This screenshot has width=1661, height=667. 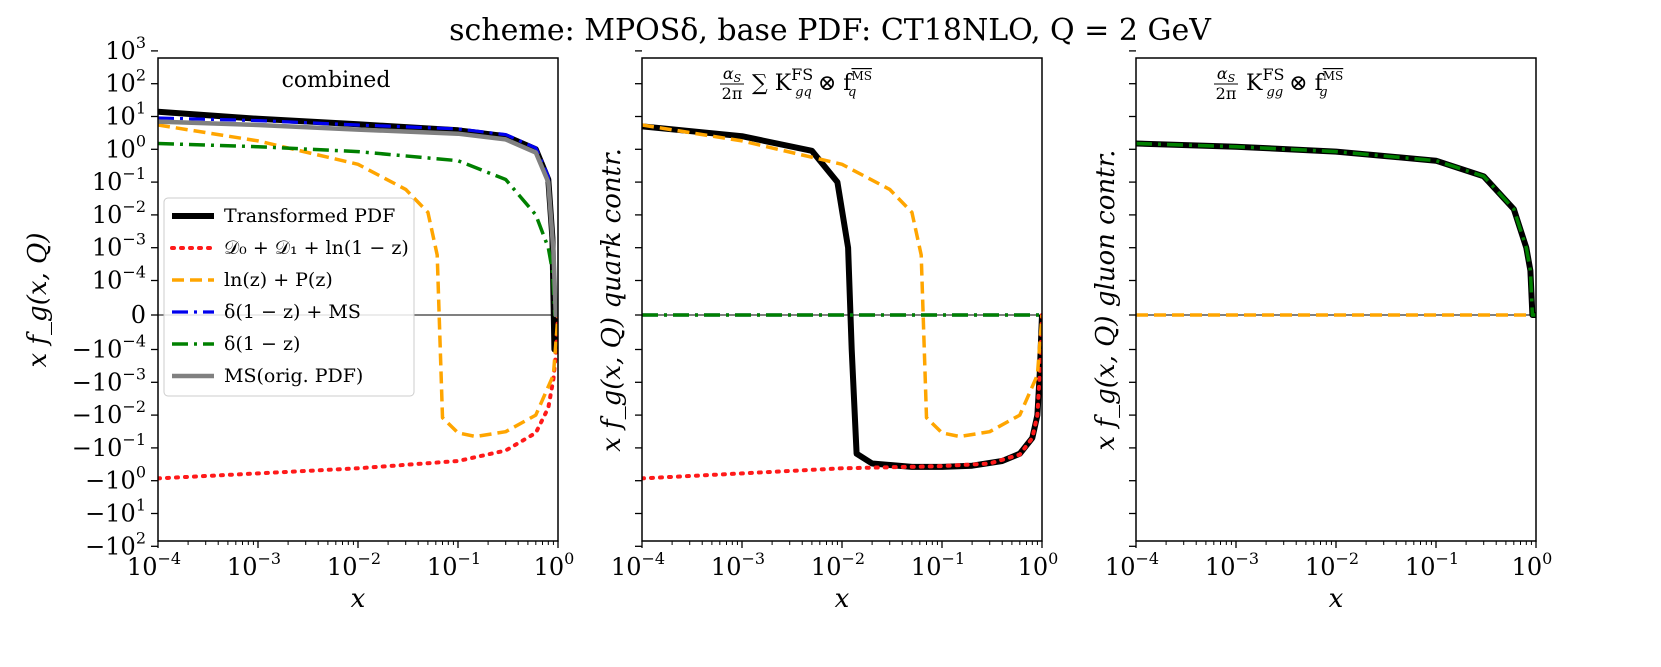 I want to click on y-tick-label: 10¹, so click(x=125, y=115).